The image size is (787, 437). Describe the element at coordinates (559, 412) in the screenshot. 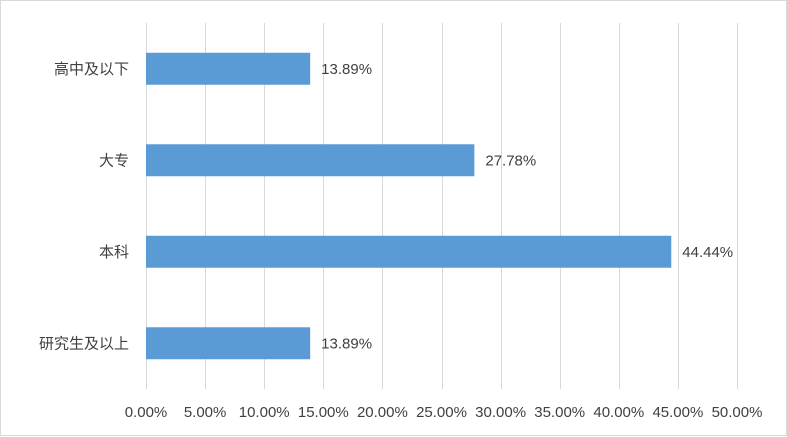

I see `x-tick-label-7: 35.00%` at that location.